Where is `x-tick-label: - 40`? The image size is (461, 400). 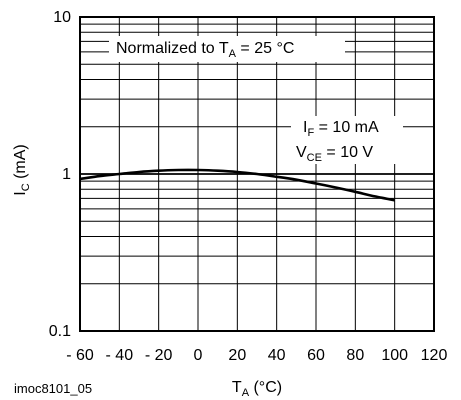
x-tick-label: - 40 is located at coordinates (120, 355).